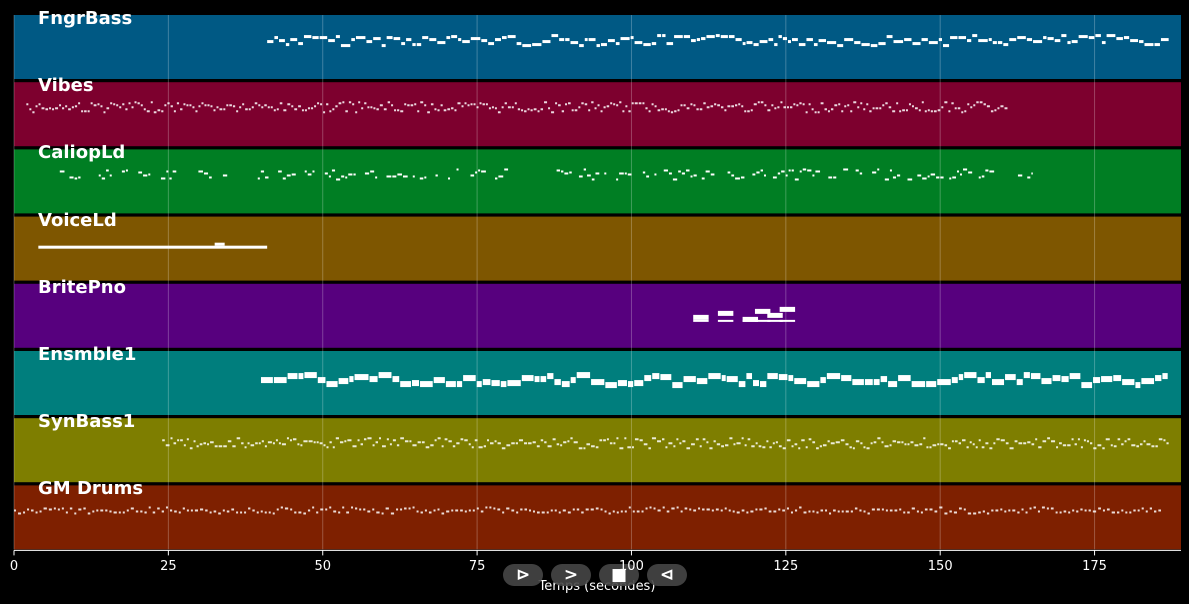 The width and height of the screenshot is (1189, 604). What do you see at coordinates (619, 575) in the screenshot?
I see `stop-button: ■` at bounding box center [619, 575].